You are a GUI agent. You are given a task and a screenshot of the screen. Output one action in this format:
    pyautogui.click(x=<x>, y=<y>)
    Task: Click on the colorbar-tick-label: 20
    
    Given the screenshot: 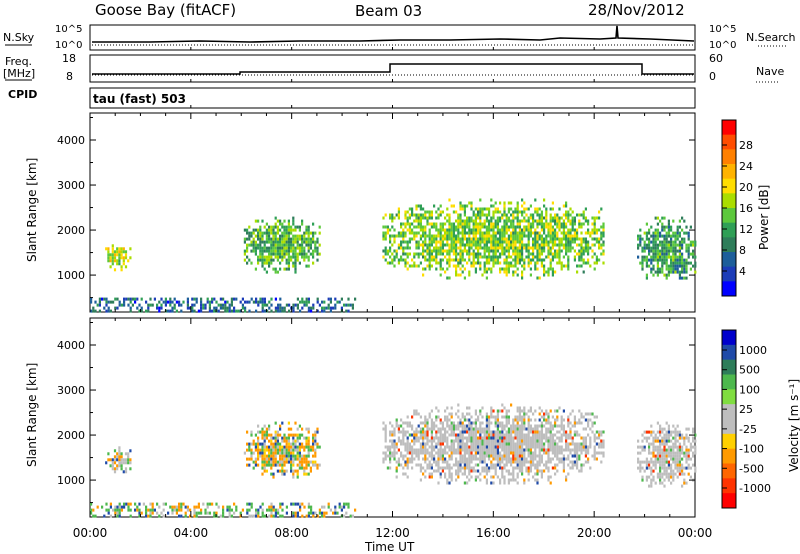 What is the action you would take?
    pyautogui.click(x=746, y=187)
    